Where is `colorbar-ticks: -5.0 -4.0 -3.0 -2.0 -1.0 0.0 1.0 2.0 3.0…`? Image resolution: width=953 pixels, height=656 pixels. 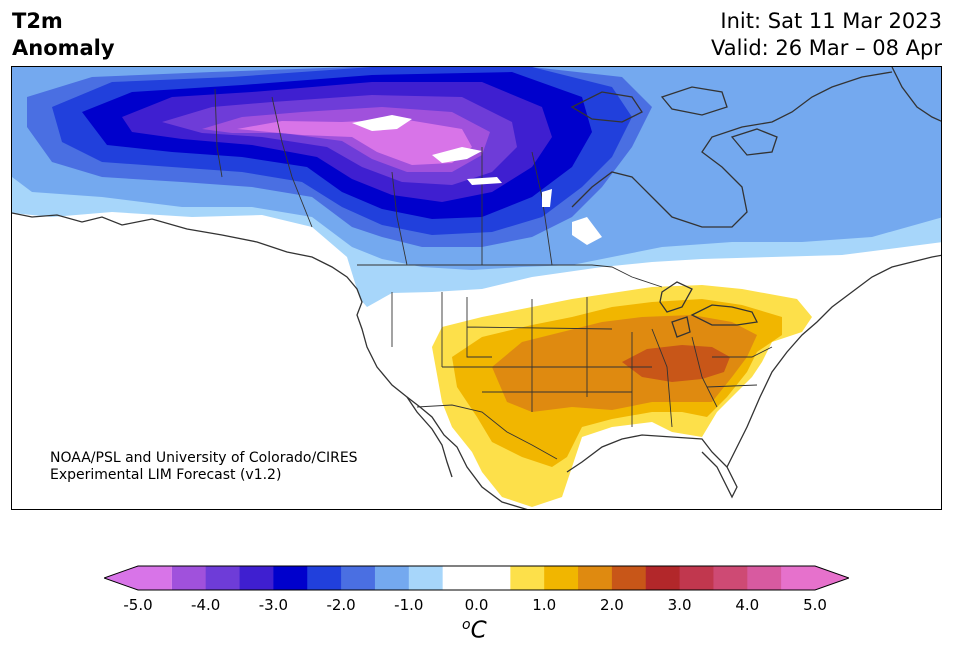 colorbar-ticks: -5.0 -4.0 -3.0 -2.0 -1.0 0.0 1.0 2.0 3.0… is located at coordinates (476, 606).